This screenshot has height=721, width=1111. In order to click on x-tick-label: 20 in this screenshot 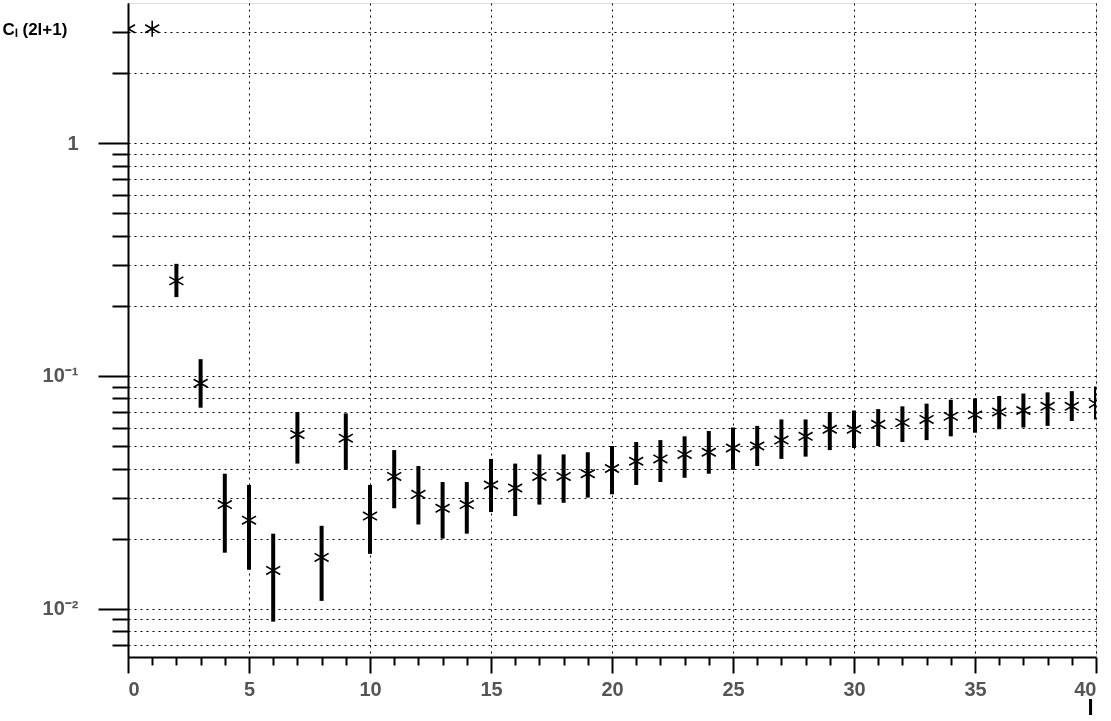, I will do `click(612, 688)`.